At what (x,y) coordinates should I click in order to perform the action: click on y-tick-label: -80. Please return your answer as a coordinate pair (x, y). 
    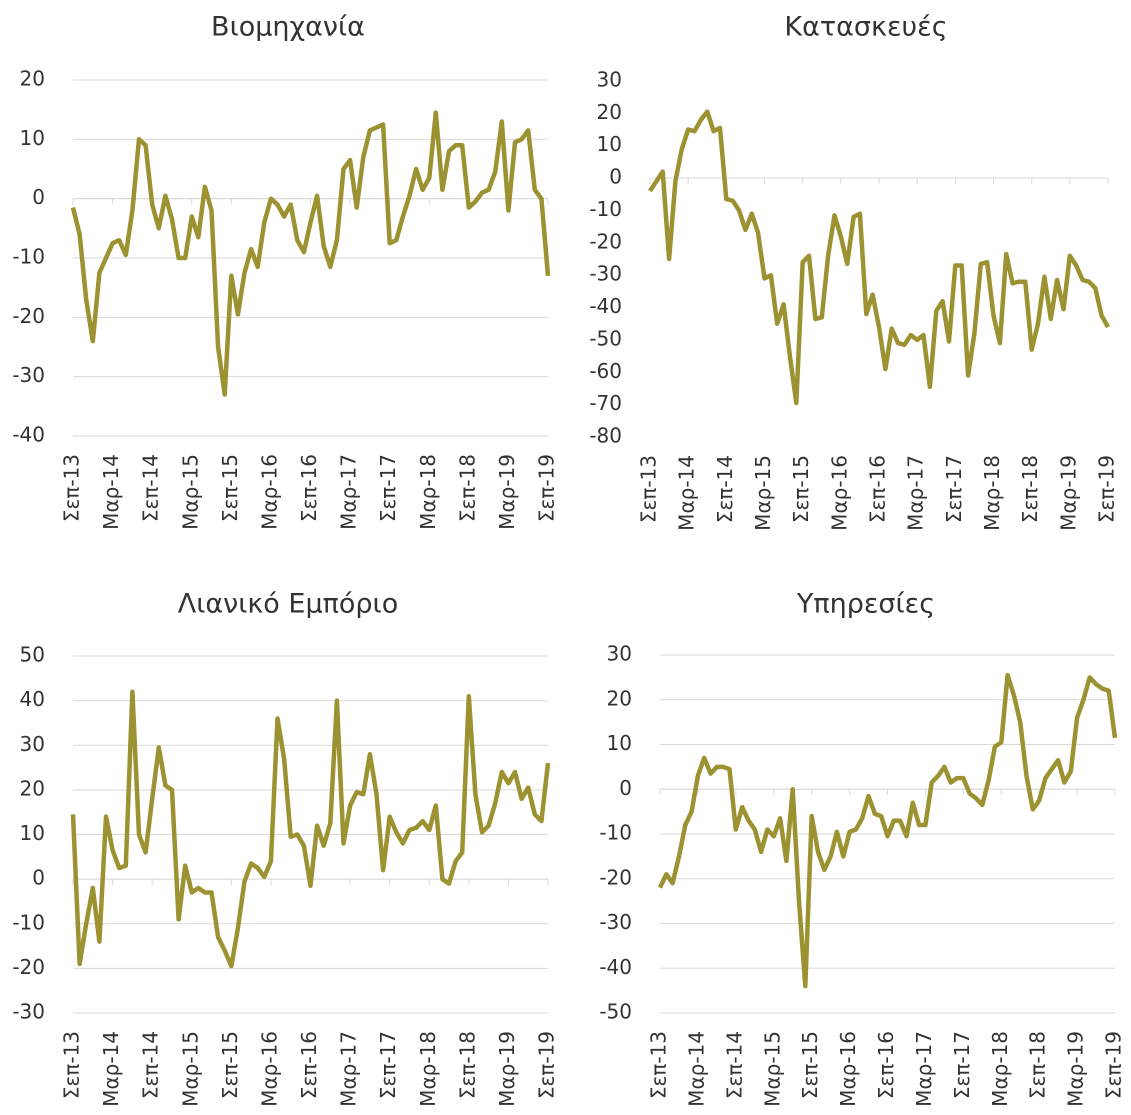
    Looking at the image, I should click on (605, 436).